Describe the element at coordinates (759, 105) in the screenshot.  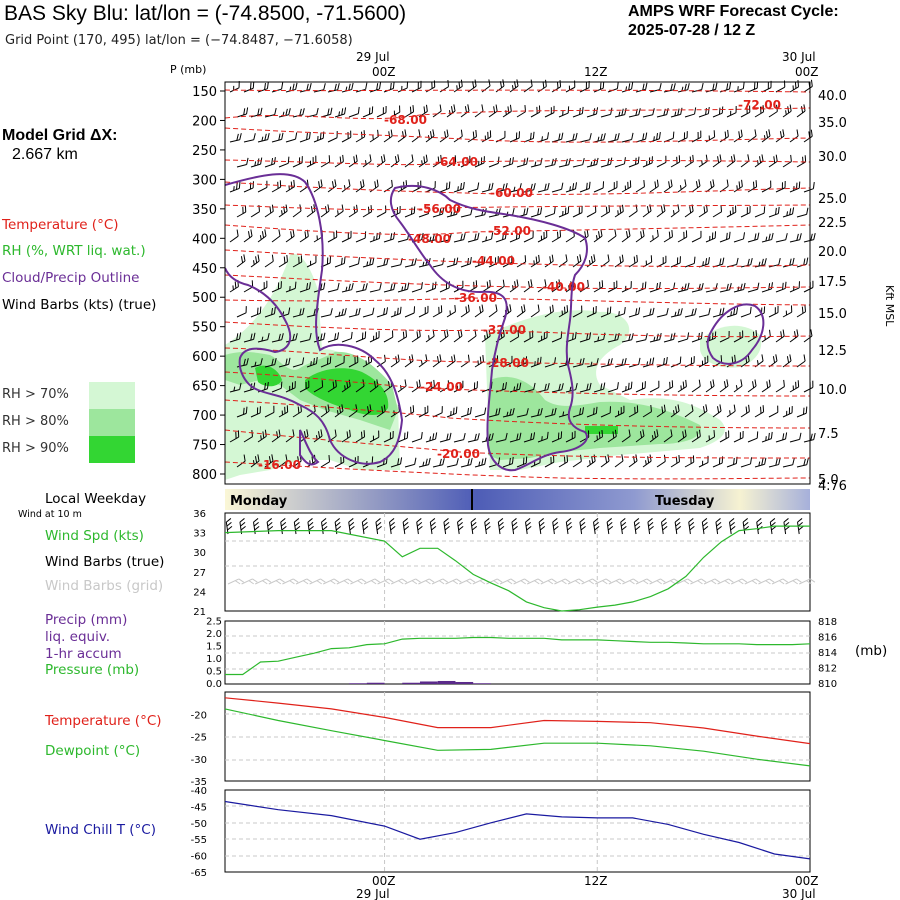
I see `temp-label: -72.00` at that location.